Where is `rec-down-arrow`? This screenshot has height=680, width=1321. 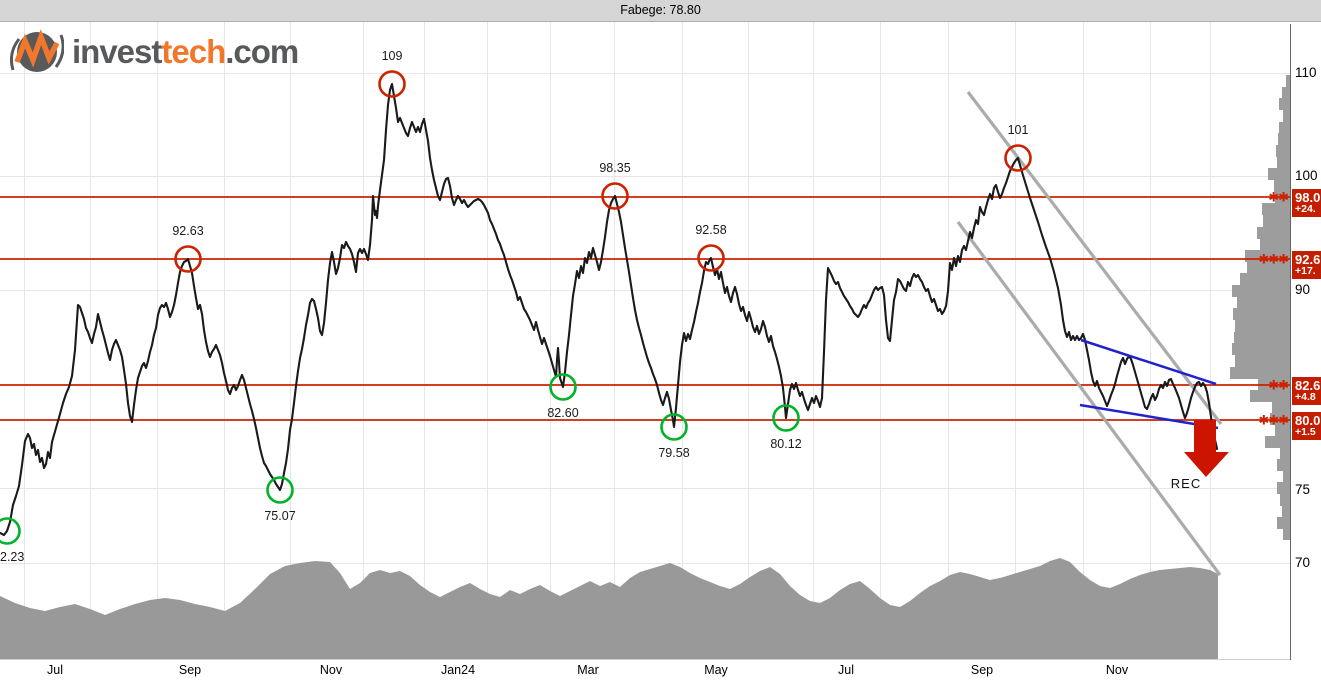 rec-down-arrow is located at coordinates (1206, 448).